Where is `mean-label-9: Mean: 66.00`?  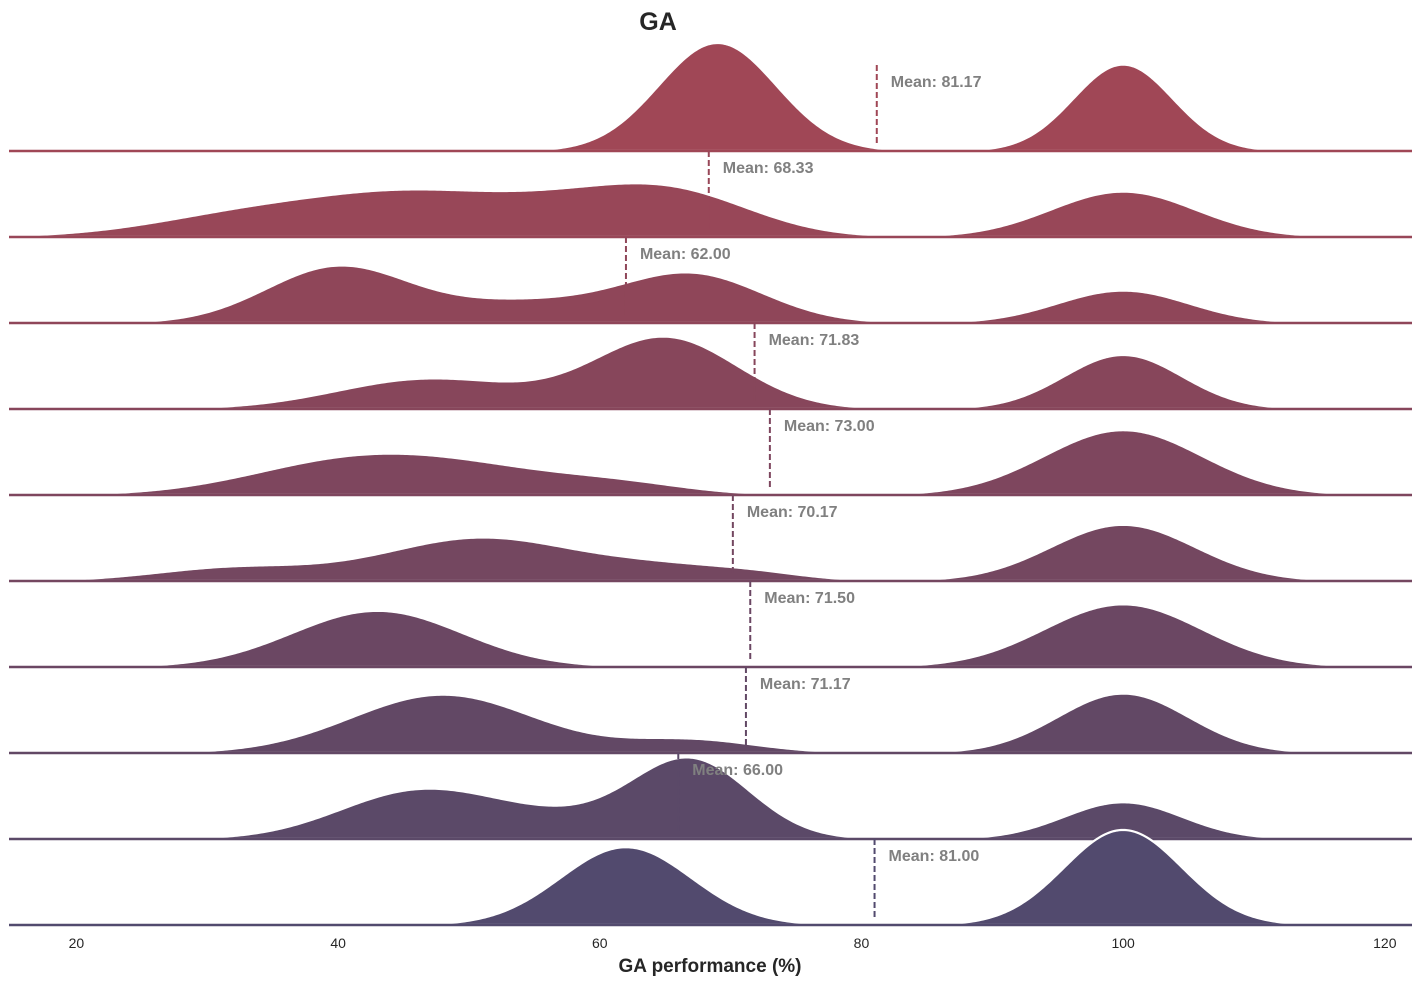
mean-label-9: Mean: 66.00 is located at coordinates (737, 770).